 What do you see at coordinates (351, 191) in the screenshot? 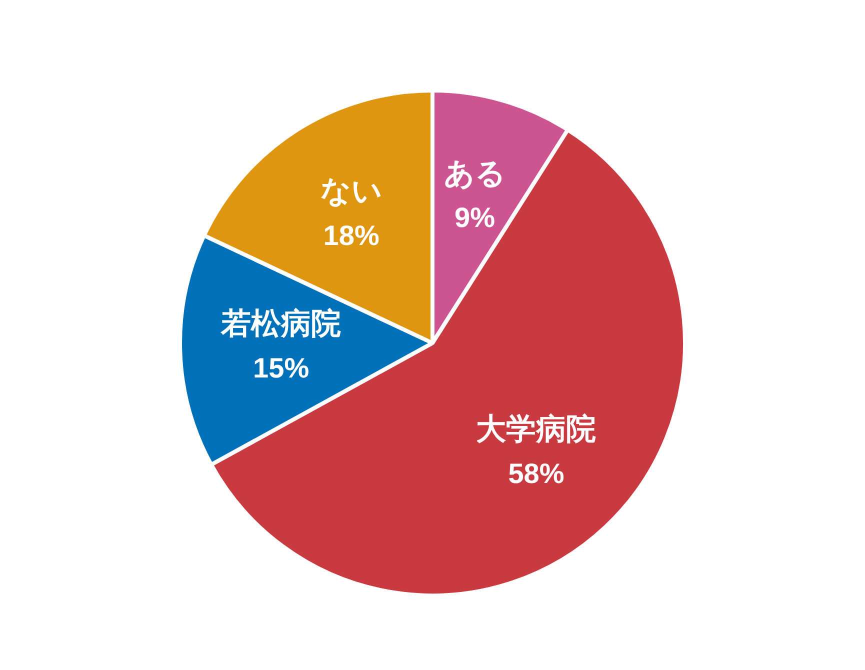
I see `slice-label: ない` at bounding box center [351, 191].